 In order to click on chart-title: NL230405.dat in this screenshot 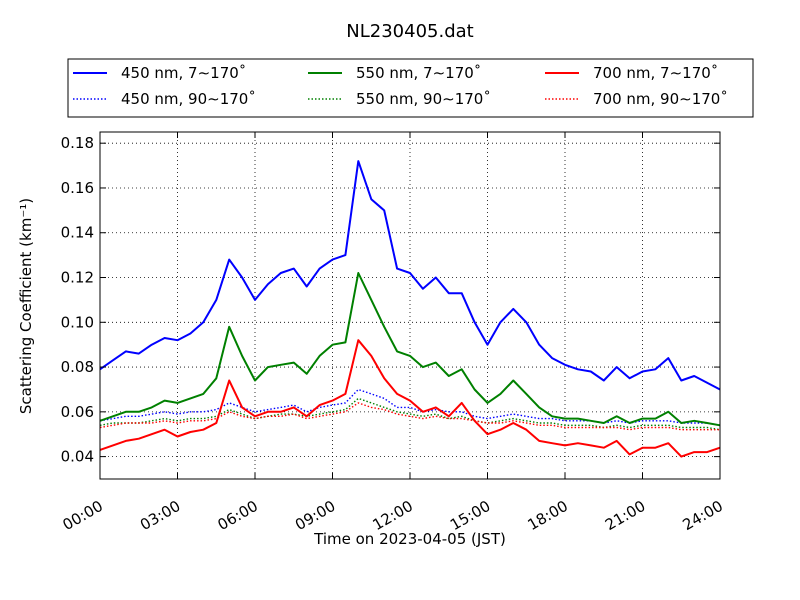, I will do `click(409, 31)`.